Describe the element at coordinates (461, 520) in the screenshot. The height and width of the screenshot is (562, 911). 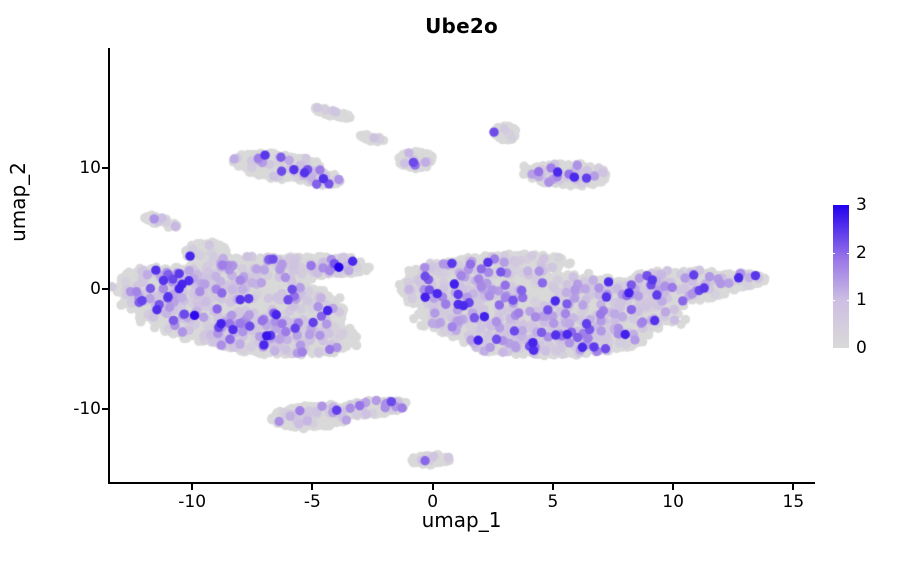
I see `x-axis-label: umap_1` at that location.